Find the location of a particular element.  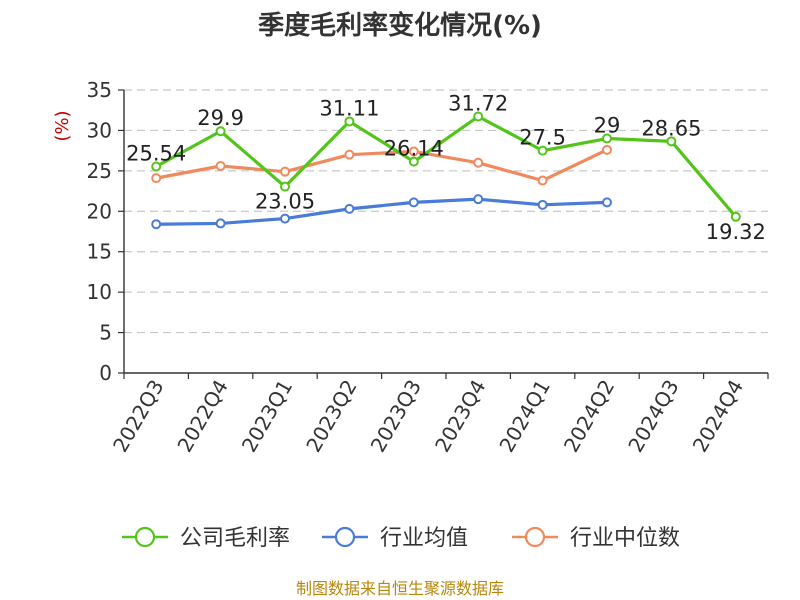

series-lines is located at coordinates (446, 170).